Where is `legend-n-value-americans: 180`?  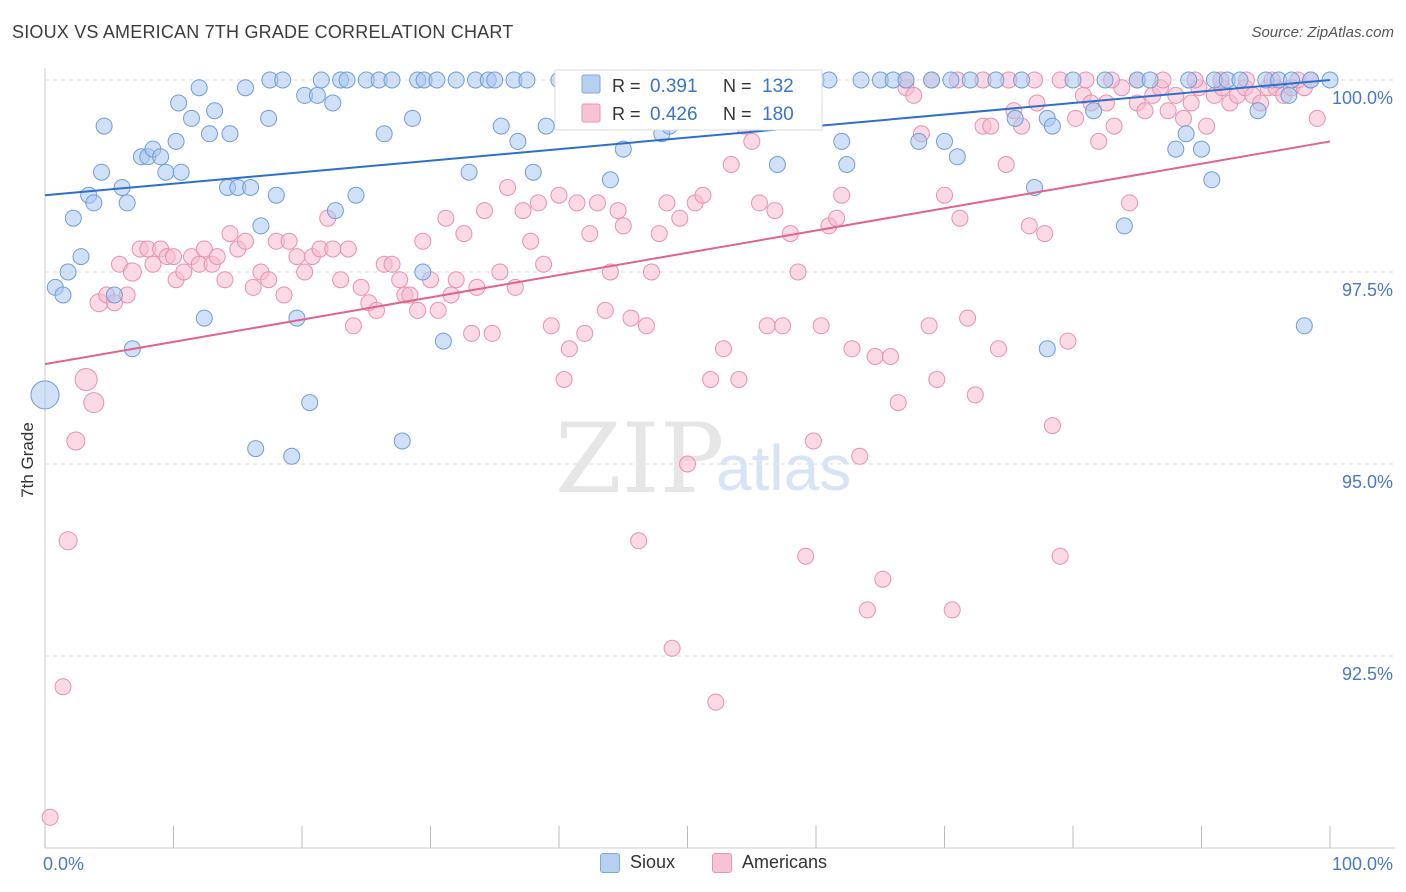
legend-n-value-americans: 180 is located at coordinates (778, 114).